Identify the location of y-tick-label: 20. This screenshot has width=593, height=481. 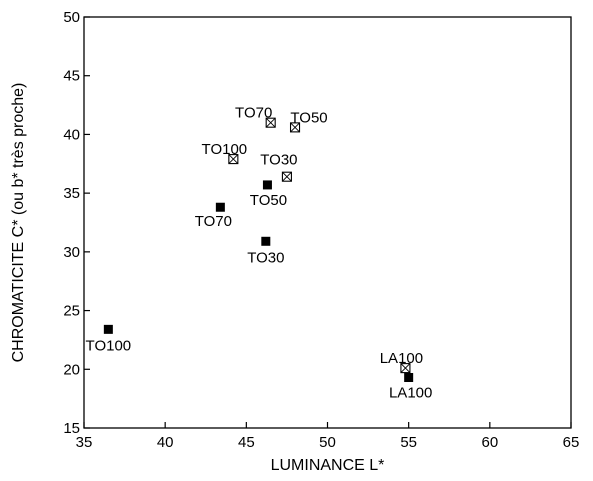
(71, 369).